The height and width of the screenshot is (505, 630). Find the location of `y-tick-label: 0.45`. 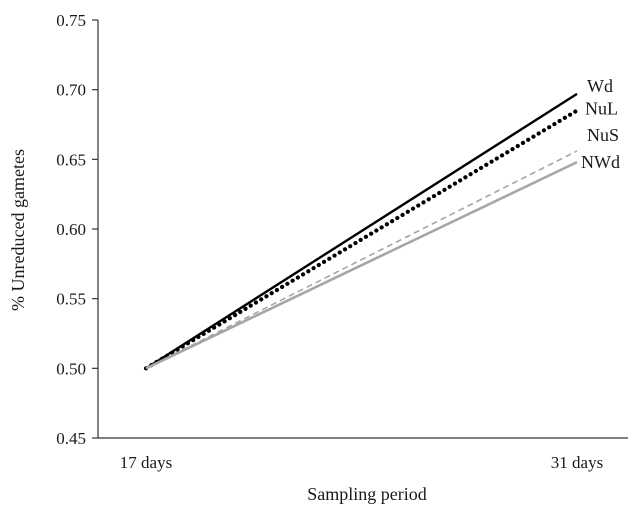

y-tick-label: 0.45 is located at coordinates (71, 438).